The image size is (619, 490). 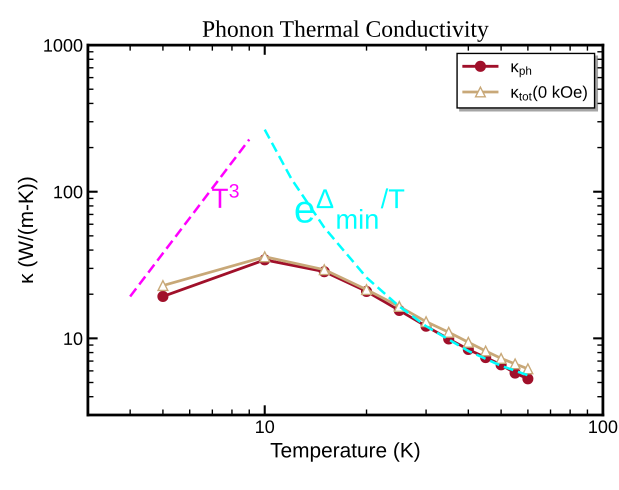 I want to click on y-tick-label: 1000, so click(x=63, y=45).